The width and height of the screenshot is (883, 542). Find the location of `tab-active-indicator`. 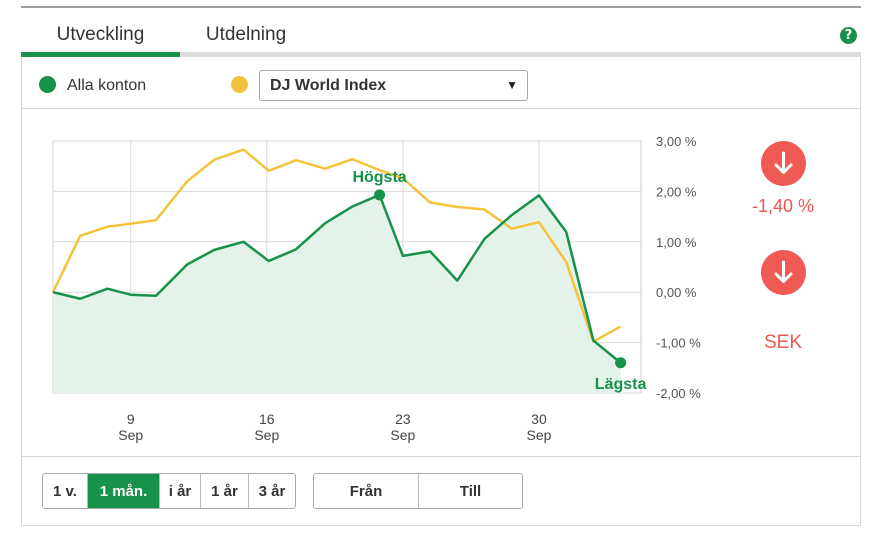

tab-active-indicator is located at coordinates (100, 54).